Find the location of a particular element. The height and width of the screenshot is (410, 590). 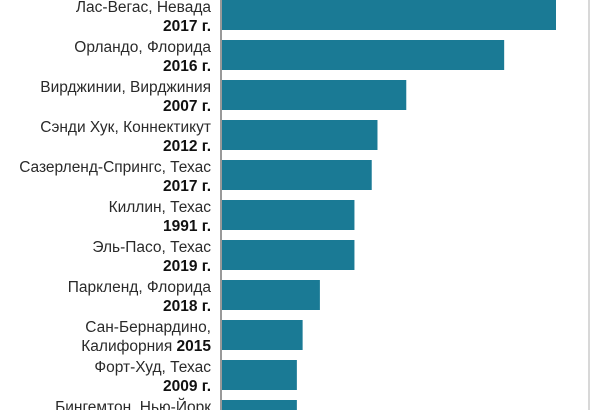

category-label: Бингемтон, Нью-Йорк is located at coordinates (133, 404).